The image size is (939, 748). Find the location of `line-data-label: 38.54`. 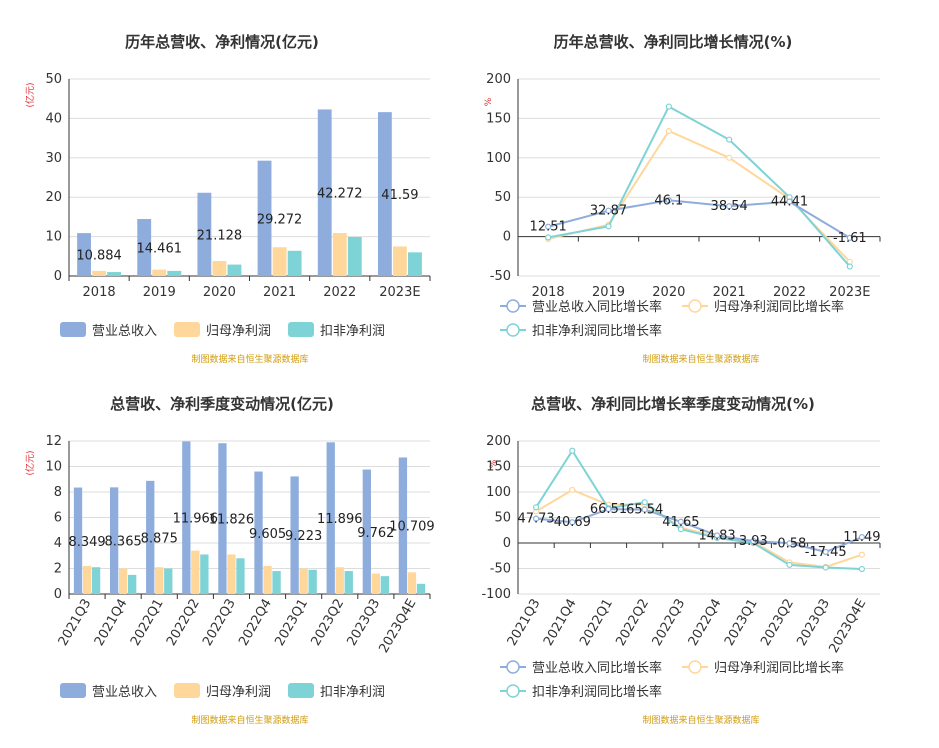

line-data-label: 38.54 is located at coordinates (729, 206).